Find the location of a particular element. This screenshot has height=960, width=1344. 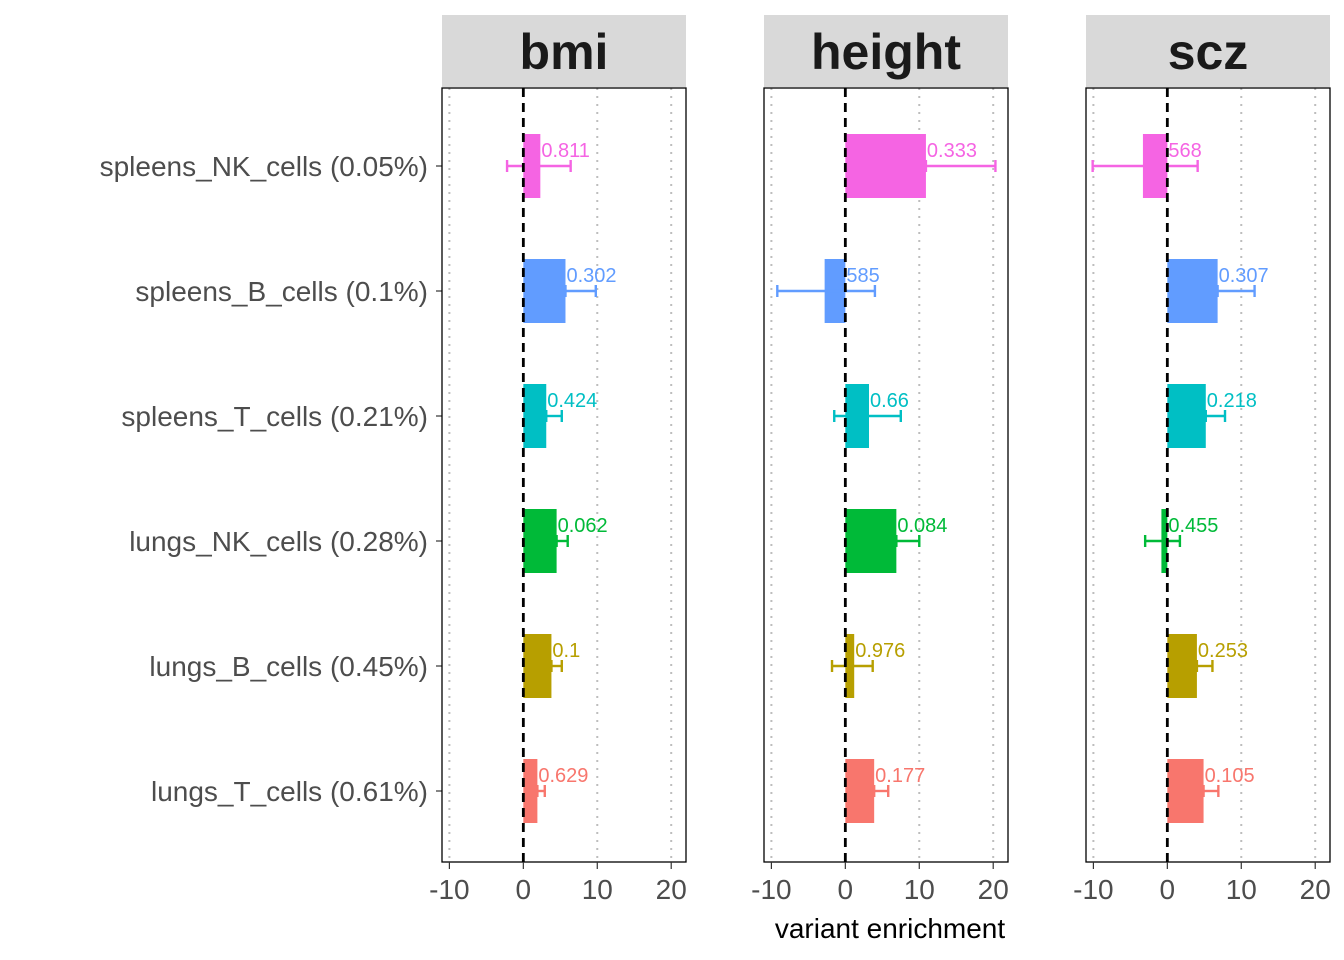

category-label: lungs_NK_cells (0.28%) is located at coordinates (278, 541).